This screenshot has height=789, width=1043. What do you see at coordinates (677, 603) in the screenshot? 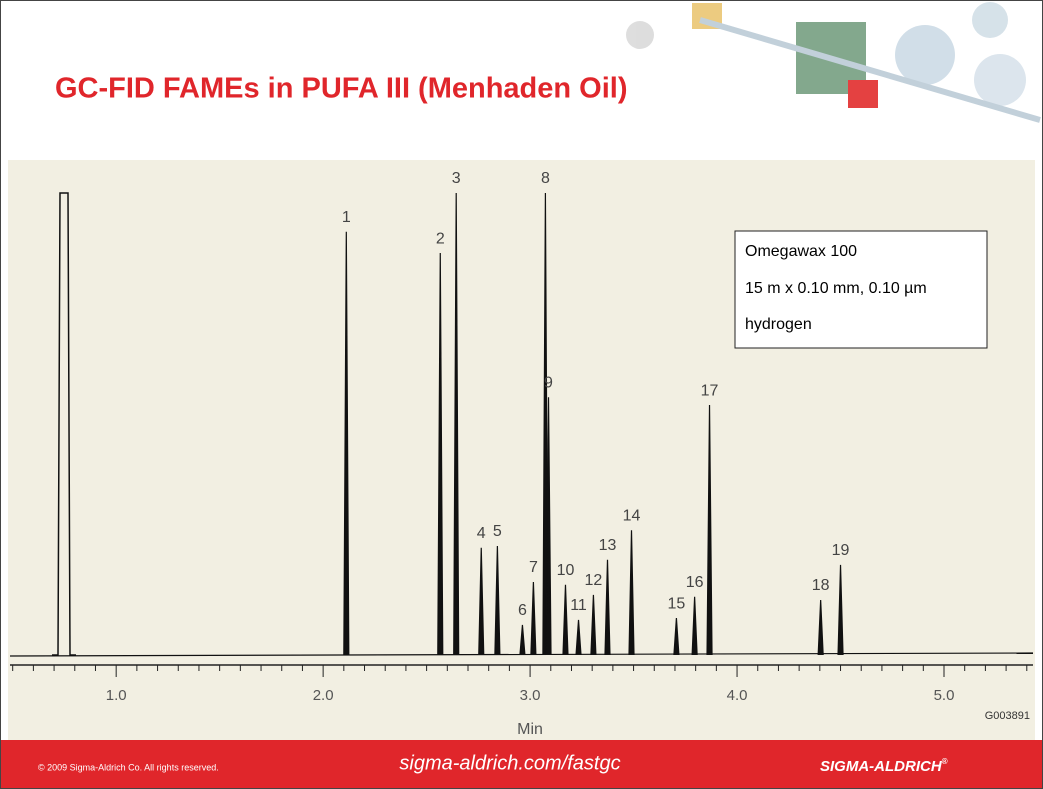
I see `peak-label: 15` at bounding box center [677, 603].